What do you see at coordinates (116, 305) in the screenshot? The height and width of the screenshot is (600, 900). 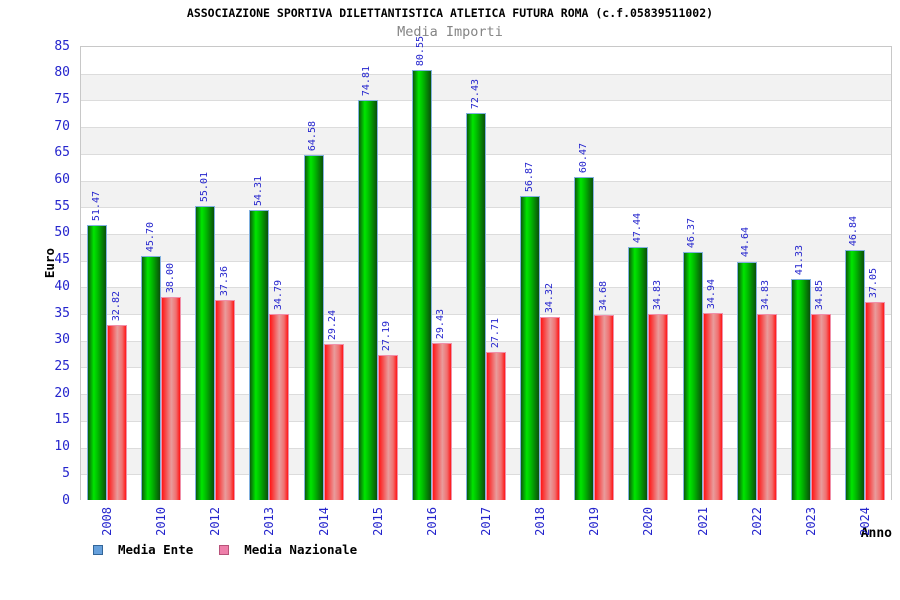 I see `value-label-media-nazionale-2008: 32.82` at bounding box center [116, 305].